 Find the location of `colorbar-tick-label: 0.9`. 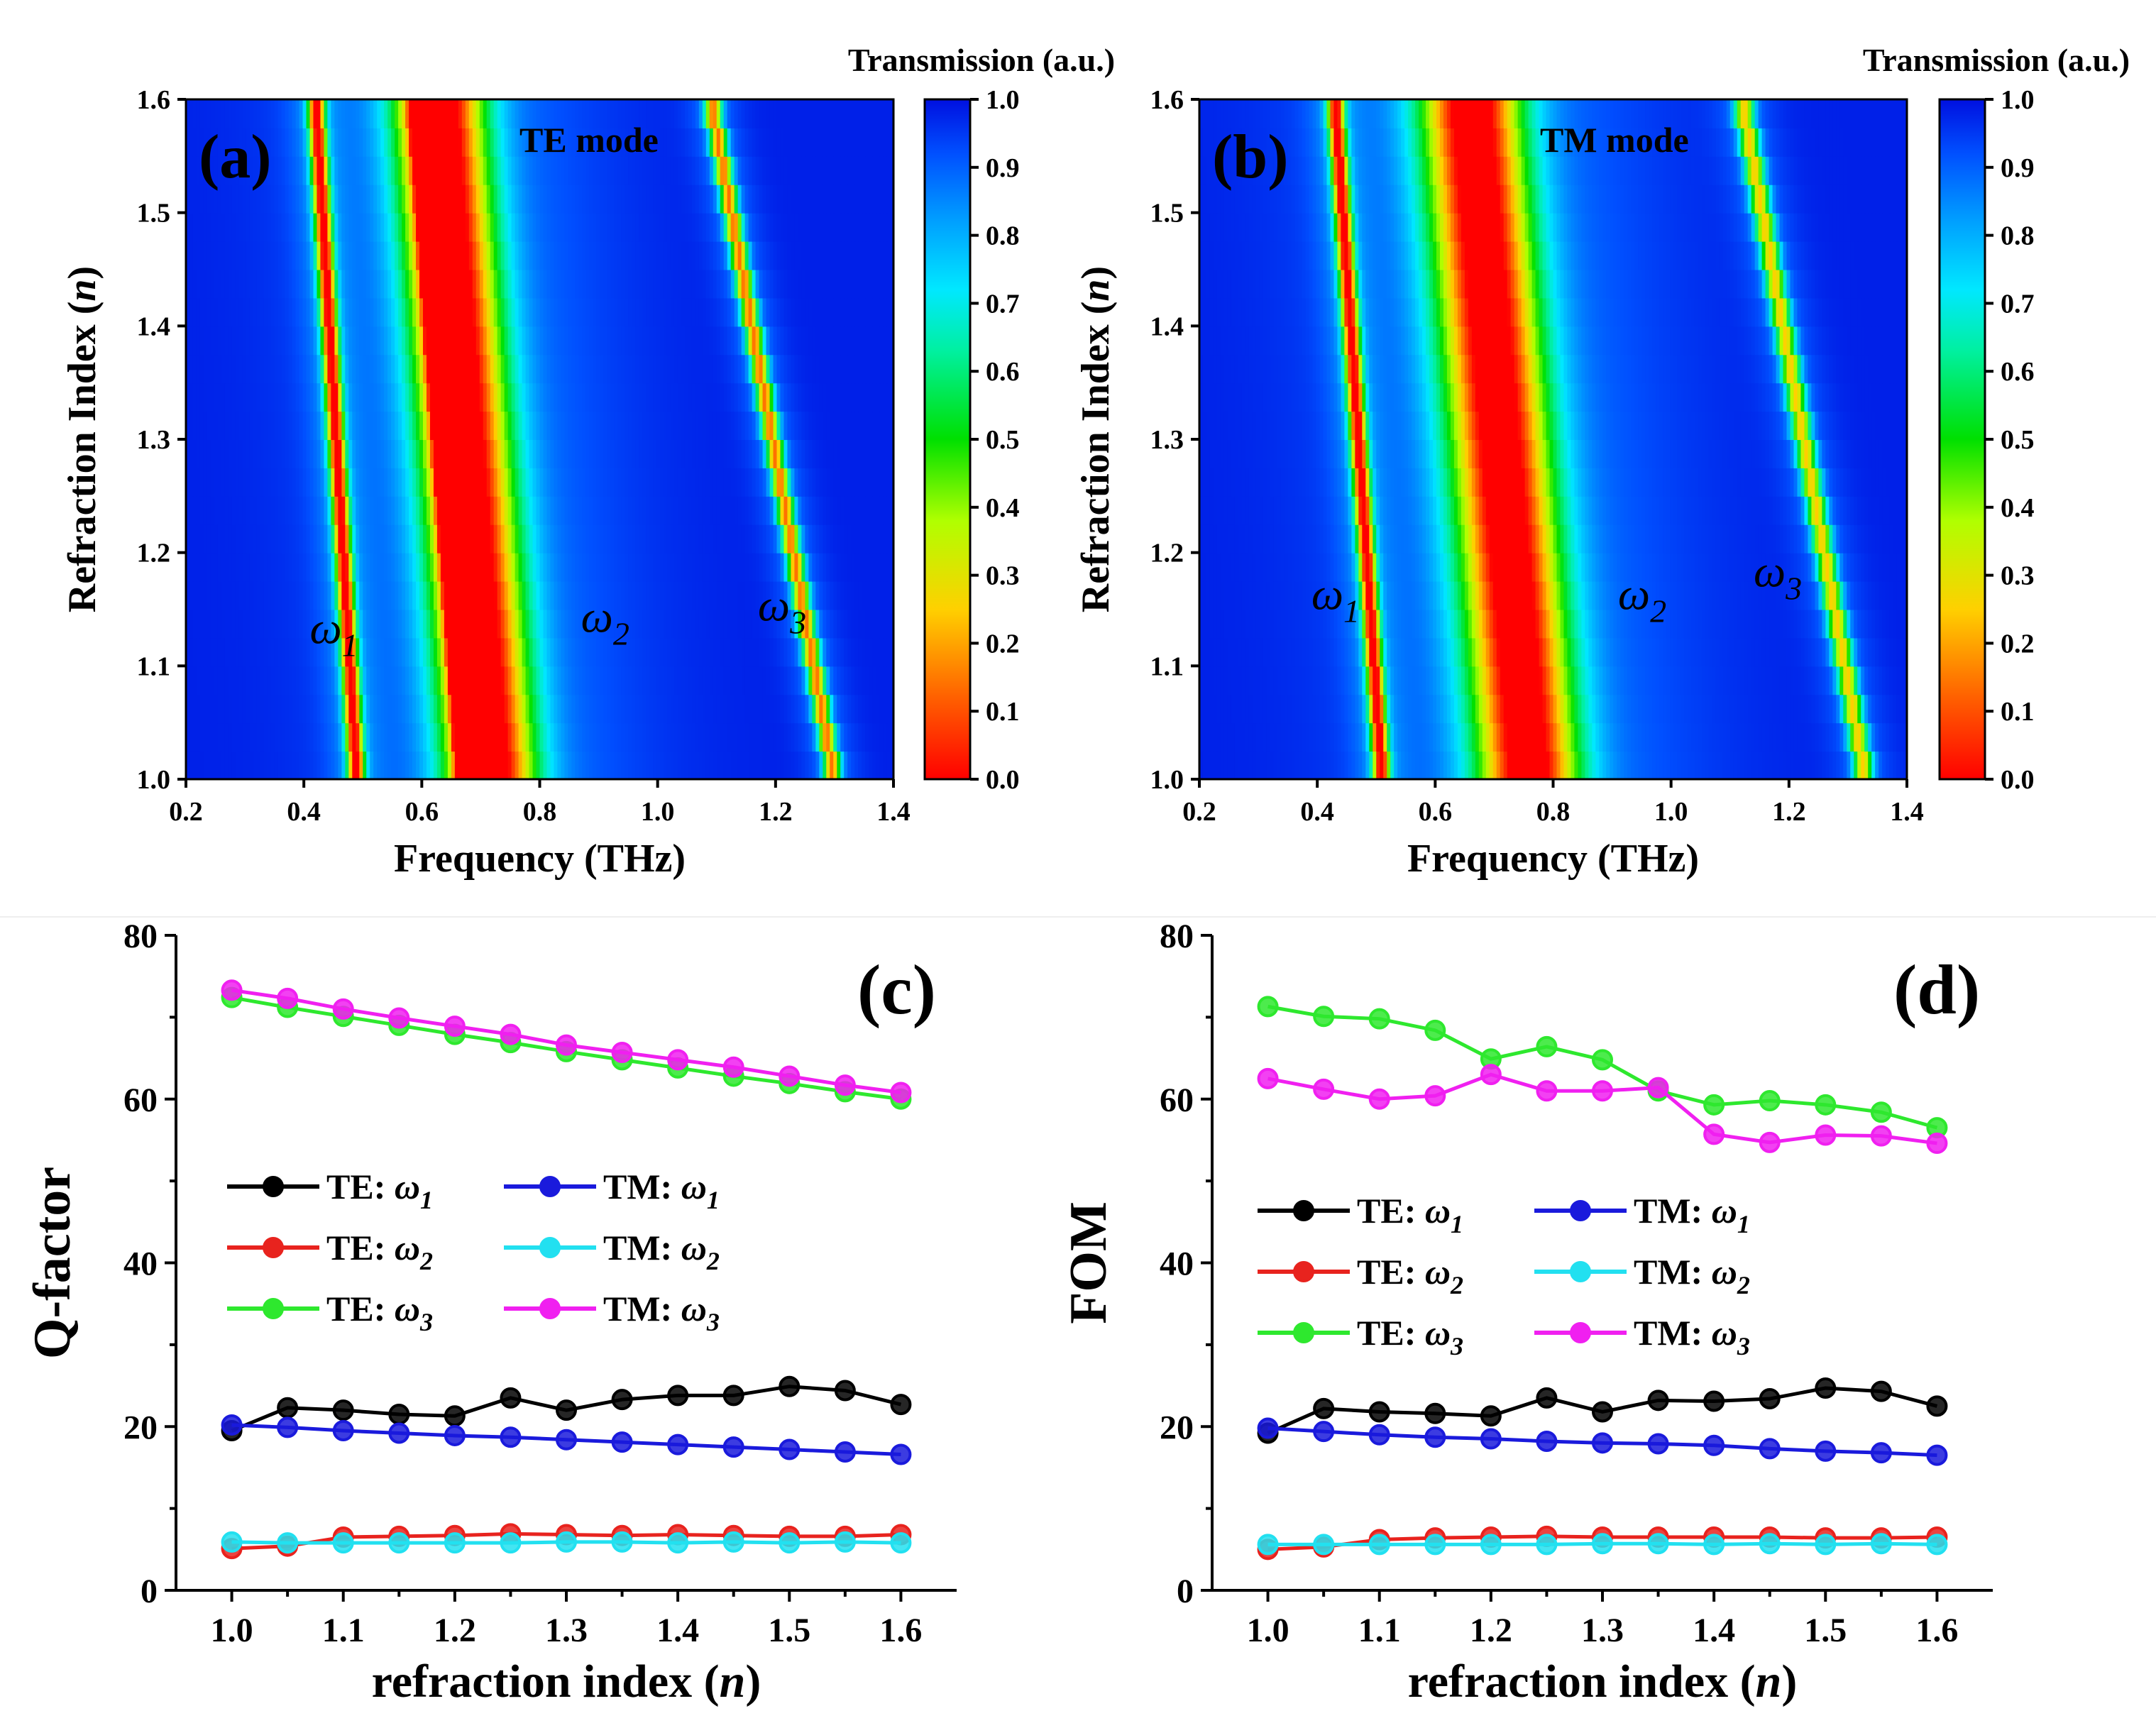

colorbar-tick-label: 0.9 is located at coordinates (1003, 168).